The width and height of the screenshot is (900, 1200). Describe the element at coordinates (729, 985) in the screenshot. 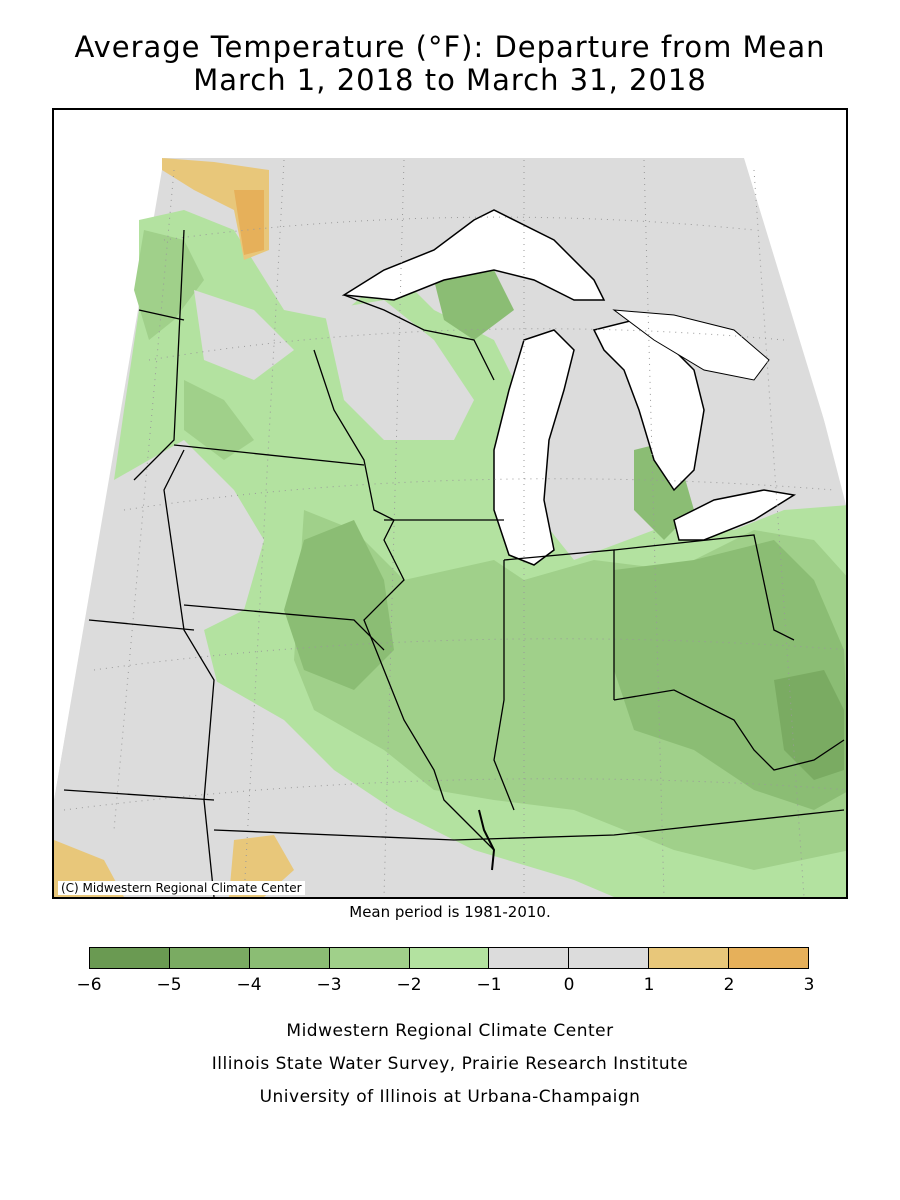

I see `legend-tick-label: 2` at that location.